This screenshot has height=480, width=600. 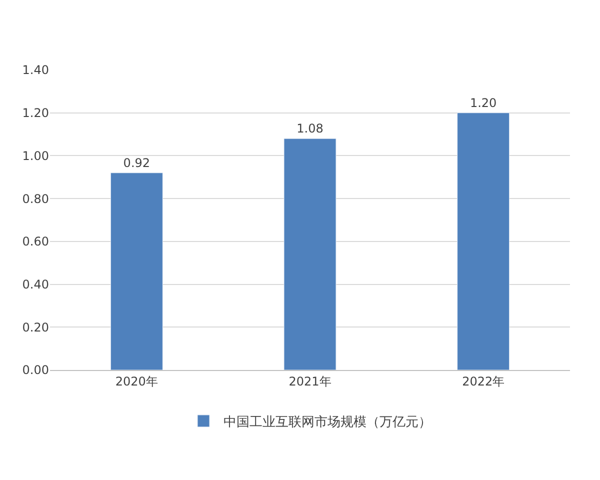 I want to click on x-tick-label: 2021年, so click(x=310, y=381).